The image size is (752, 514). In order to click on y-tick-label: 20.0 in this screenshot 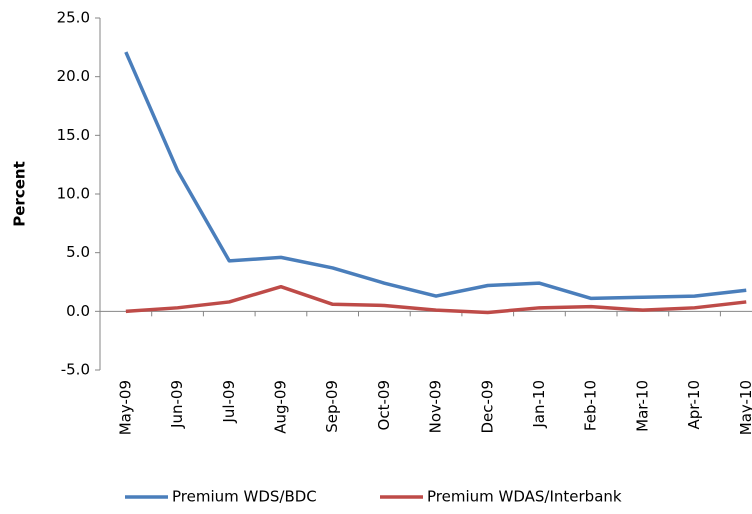, I will do `click(73, 76)`.